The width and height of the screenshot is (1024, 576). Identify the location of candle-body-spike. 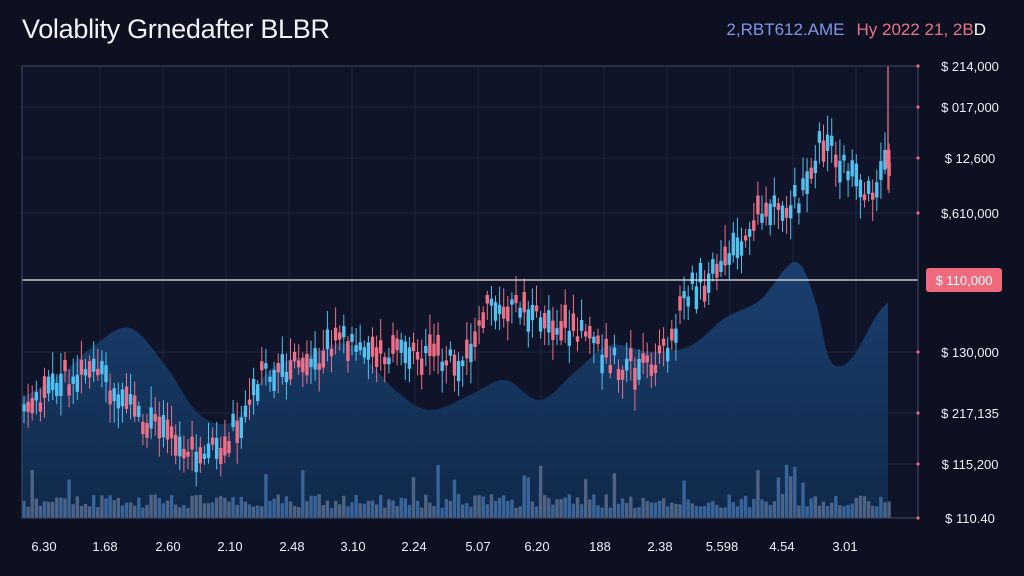
(888, 159).